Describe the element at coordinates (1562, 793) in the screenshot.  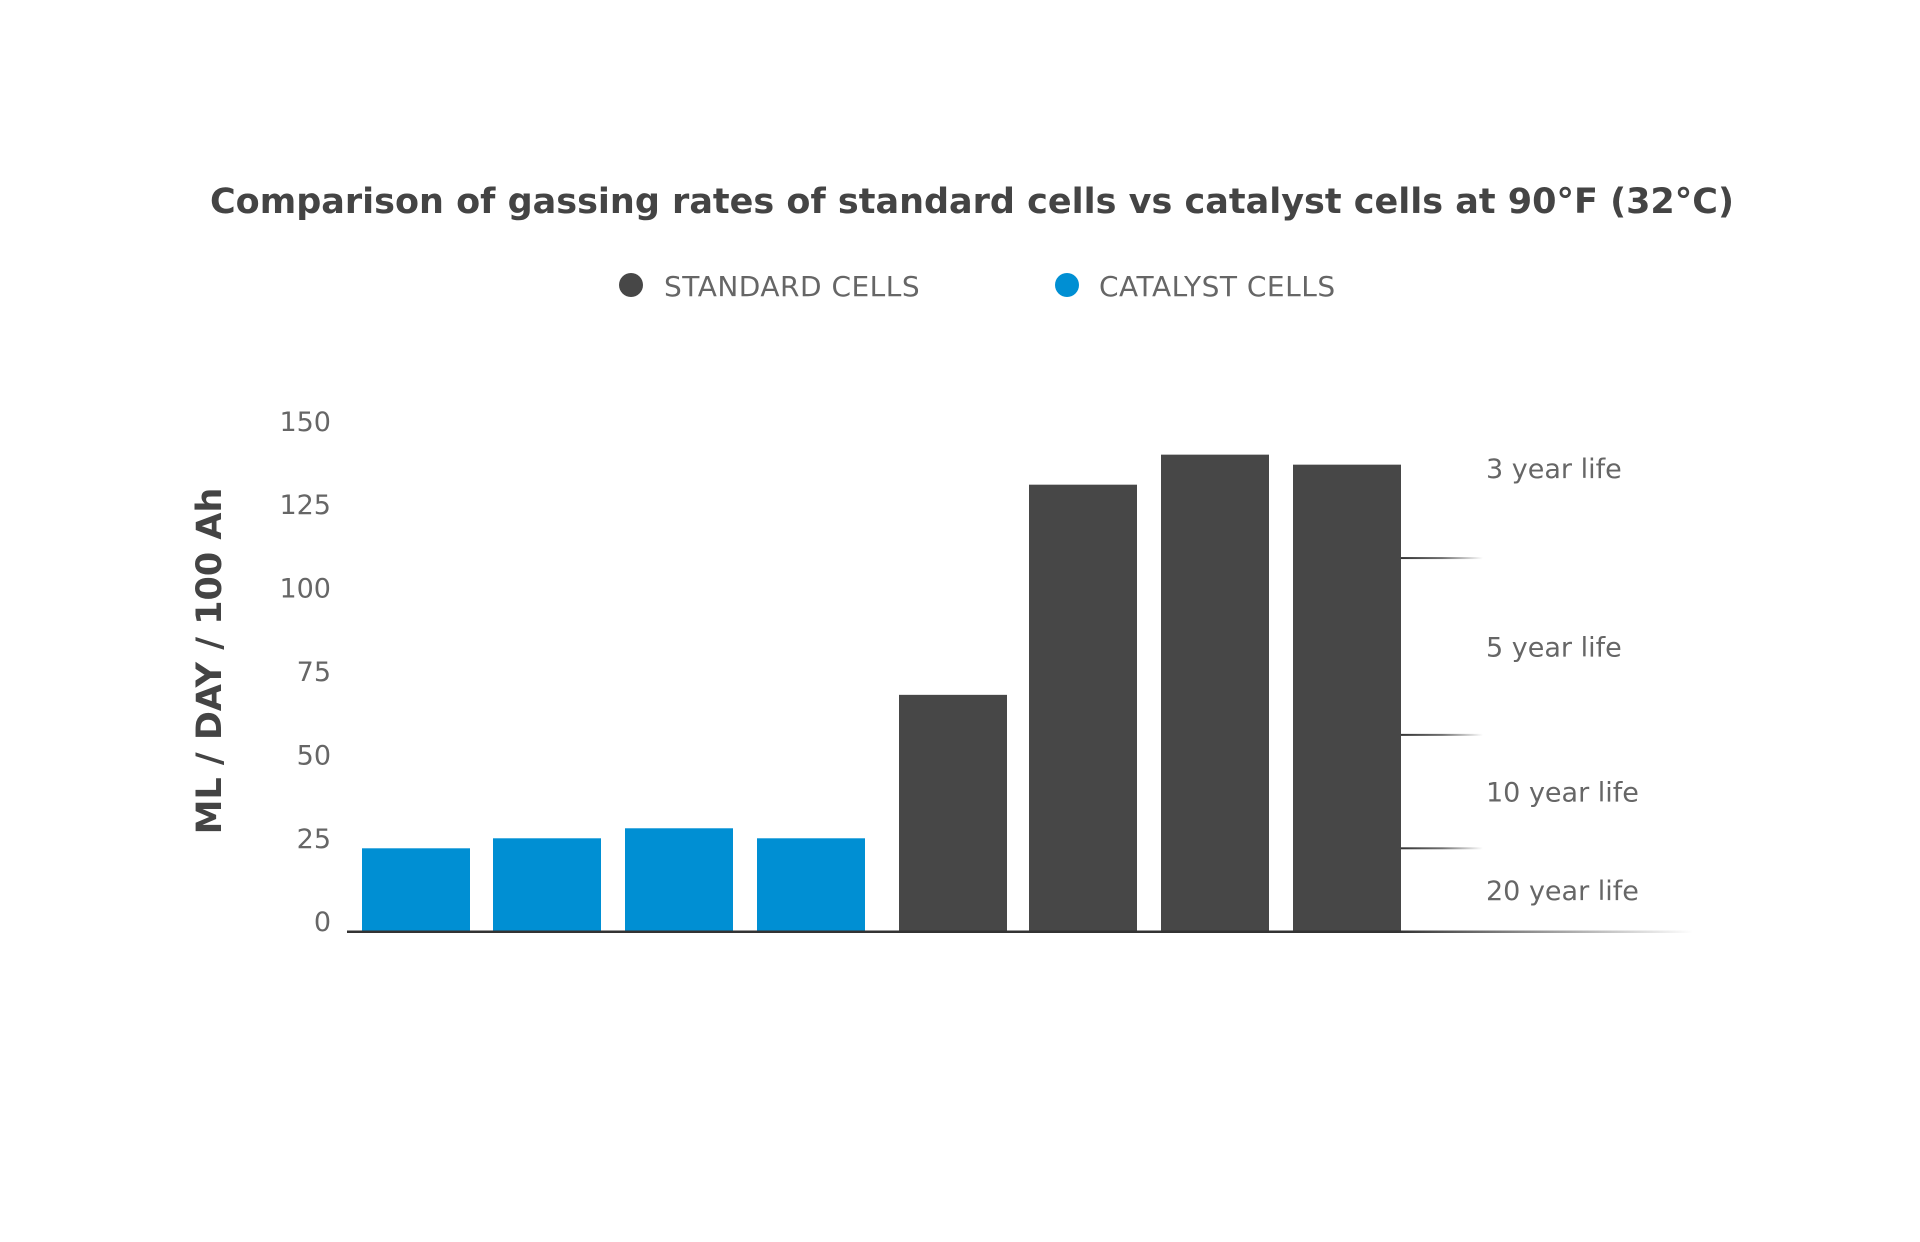
I see `life-zone-label: 10 year life` at that location.